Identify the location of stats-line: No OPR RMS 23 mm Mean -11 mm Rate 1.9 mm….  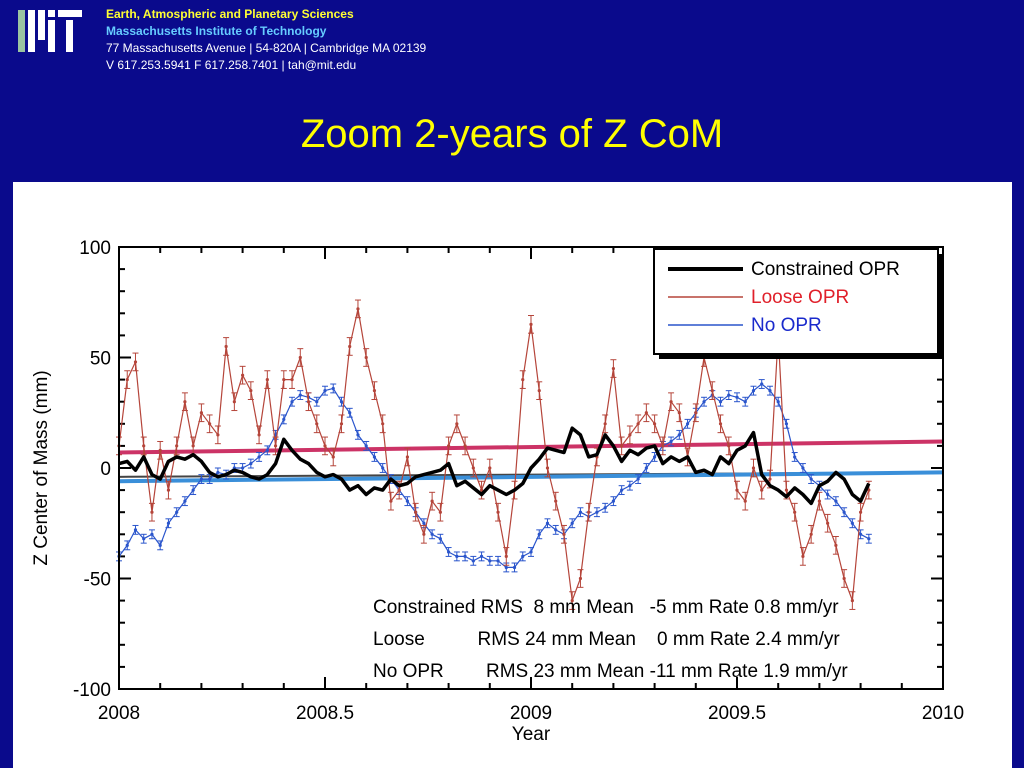
(610, 671).